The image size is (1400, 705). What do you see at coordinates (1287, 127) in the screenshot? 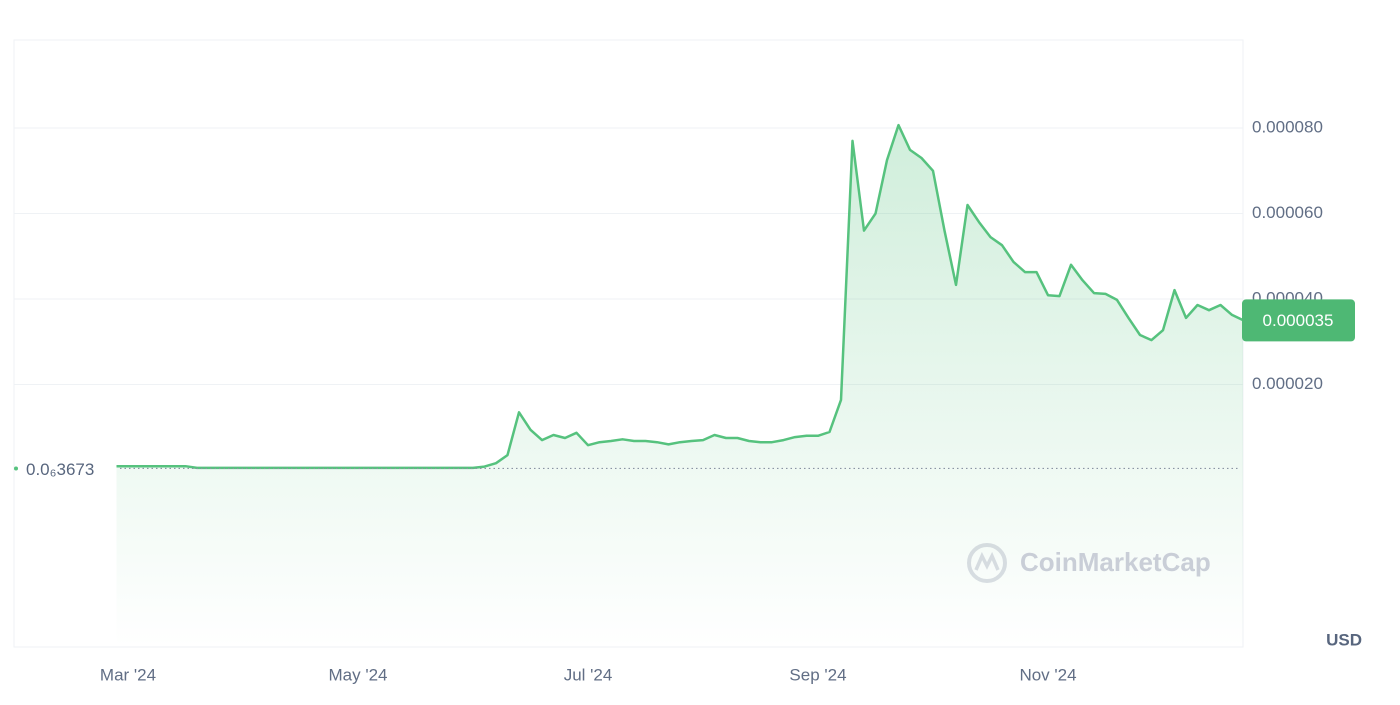
I see `y-tick-label: 0.000080` at bounding box center [1287, 127].